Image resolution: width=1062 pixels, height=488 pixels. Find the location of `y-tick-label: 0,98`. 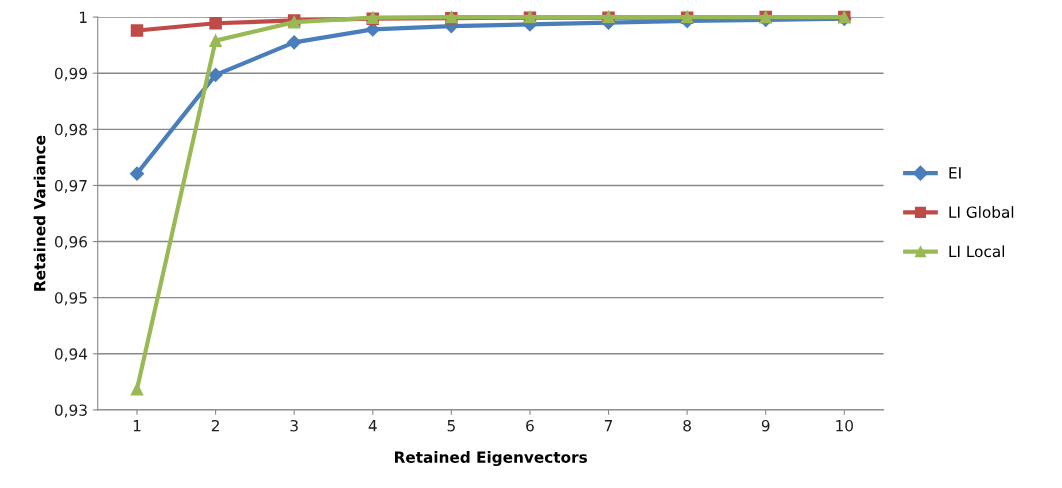

y-tick-label: 0,98 is located at coordinates (70, 130).